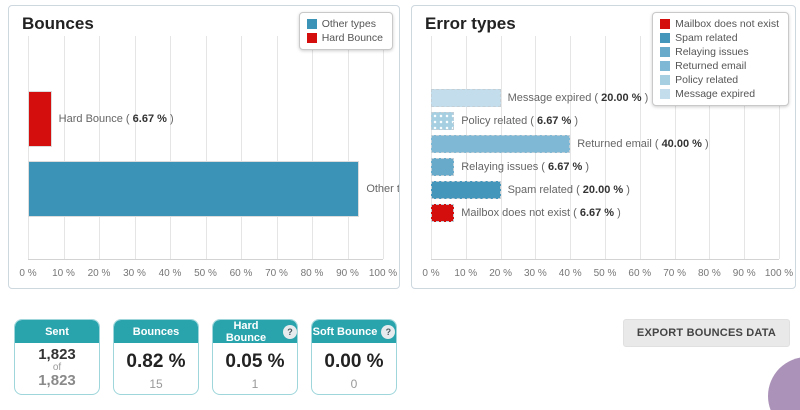 This screenshot has width=800, height=410. What do you see at coordinates (255, 332) in the screenshot?
I see `hard-bounce-card-header: Hard Bounce ?` at bounding box center [255, 332].